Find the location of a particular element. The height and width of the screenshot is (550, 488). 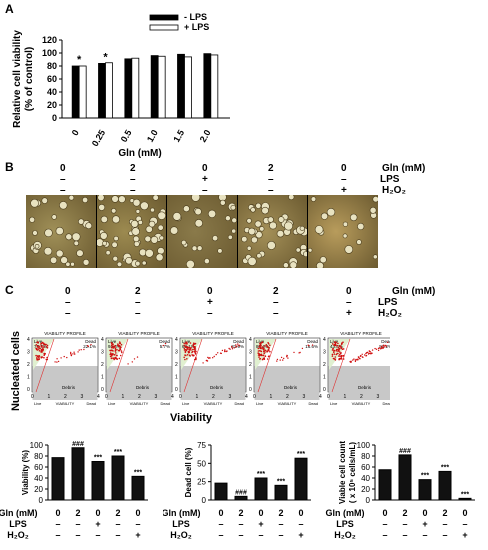

x-tick-label: 2.0 is located at coordinates (205, 136).